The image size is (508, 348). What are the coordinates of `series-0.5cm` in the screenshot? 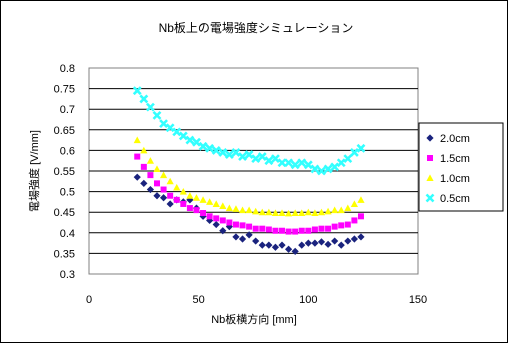 It's located at (249, 131).